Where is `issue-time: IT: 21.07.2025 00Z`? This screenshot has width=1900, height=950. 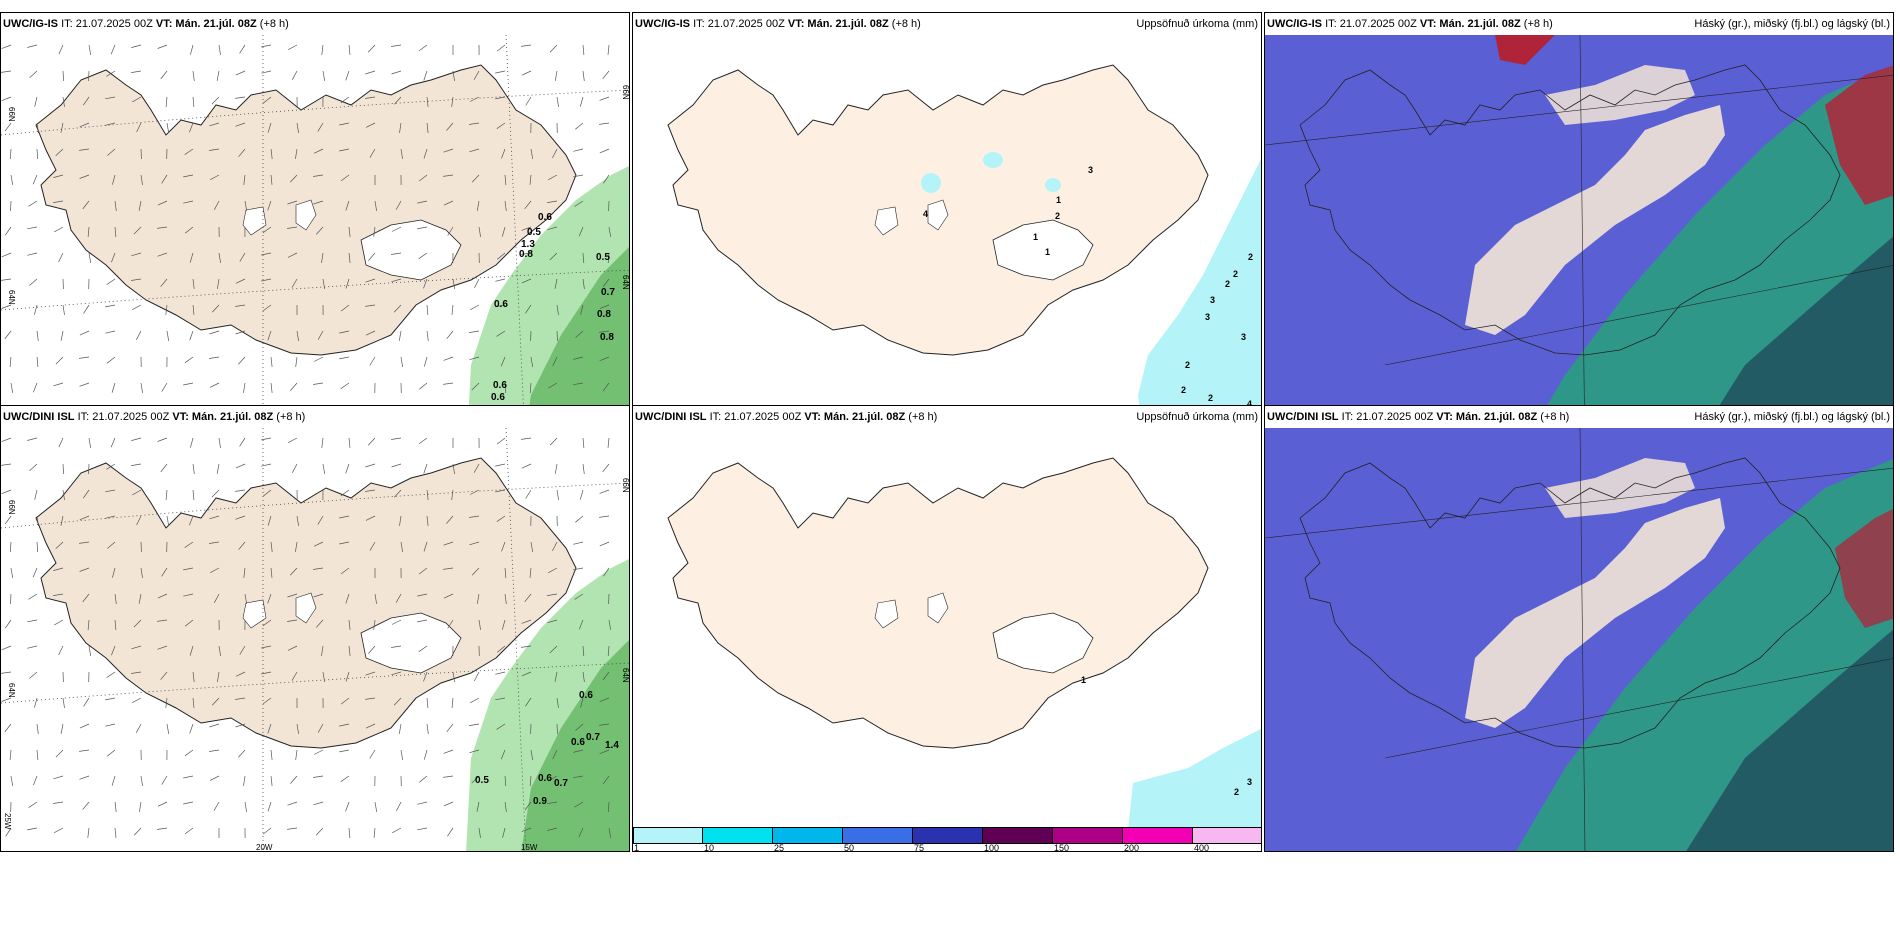 issue-time: IT: 21.07.2025 00Z is located at coordinates (107, 24).